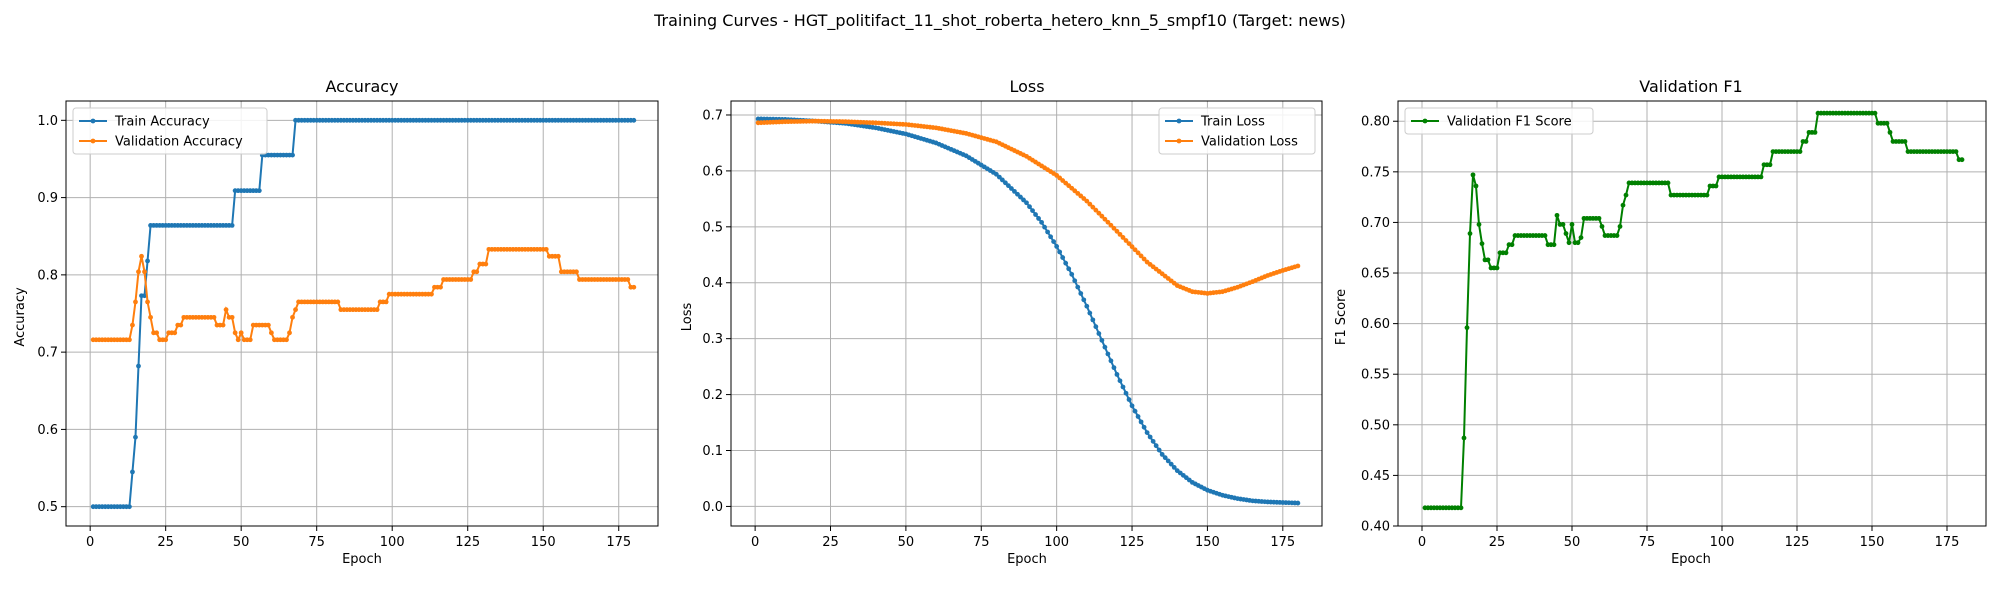  I want to click on y-tick-label: 0.4, so click(712, 283).